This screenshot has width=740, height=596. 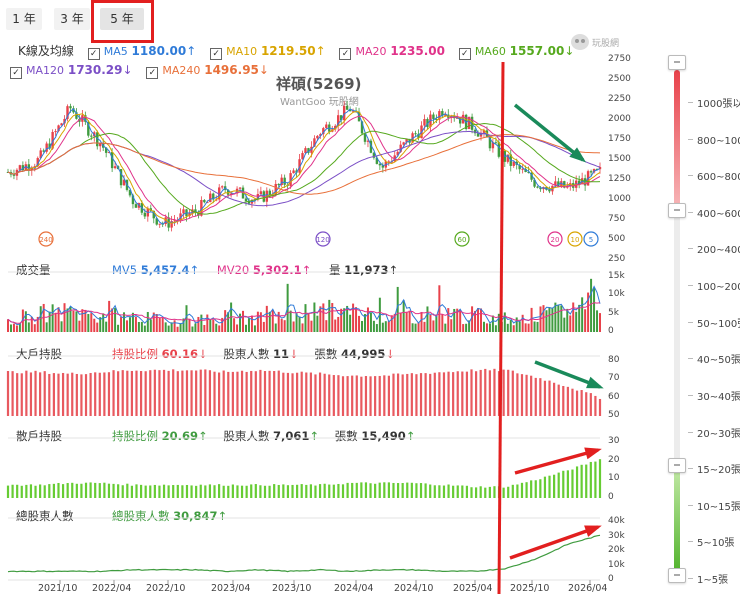 What do you see at coordinates (611, 497) in the screenshot?
I see `y-tick-label: 0` at bounding box center [611, 497].